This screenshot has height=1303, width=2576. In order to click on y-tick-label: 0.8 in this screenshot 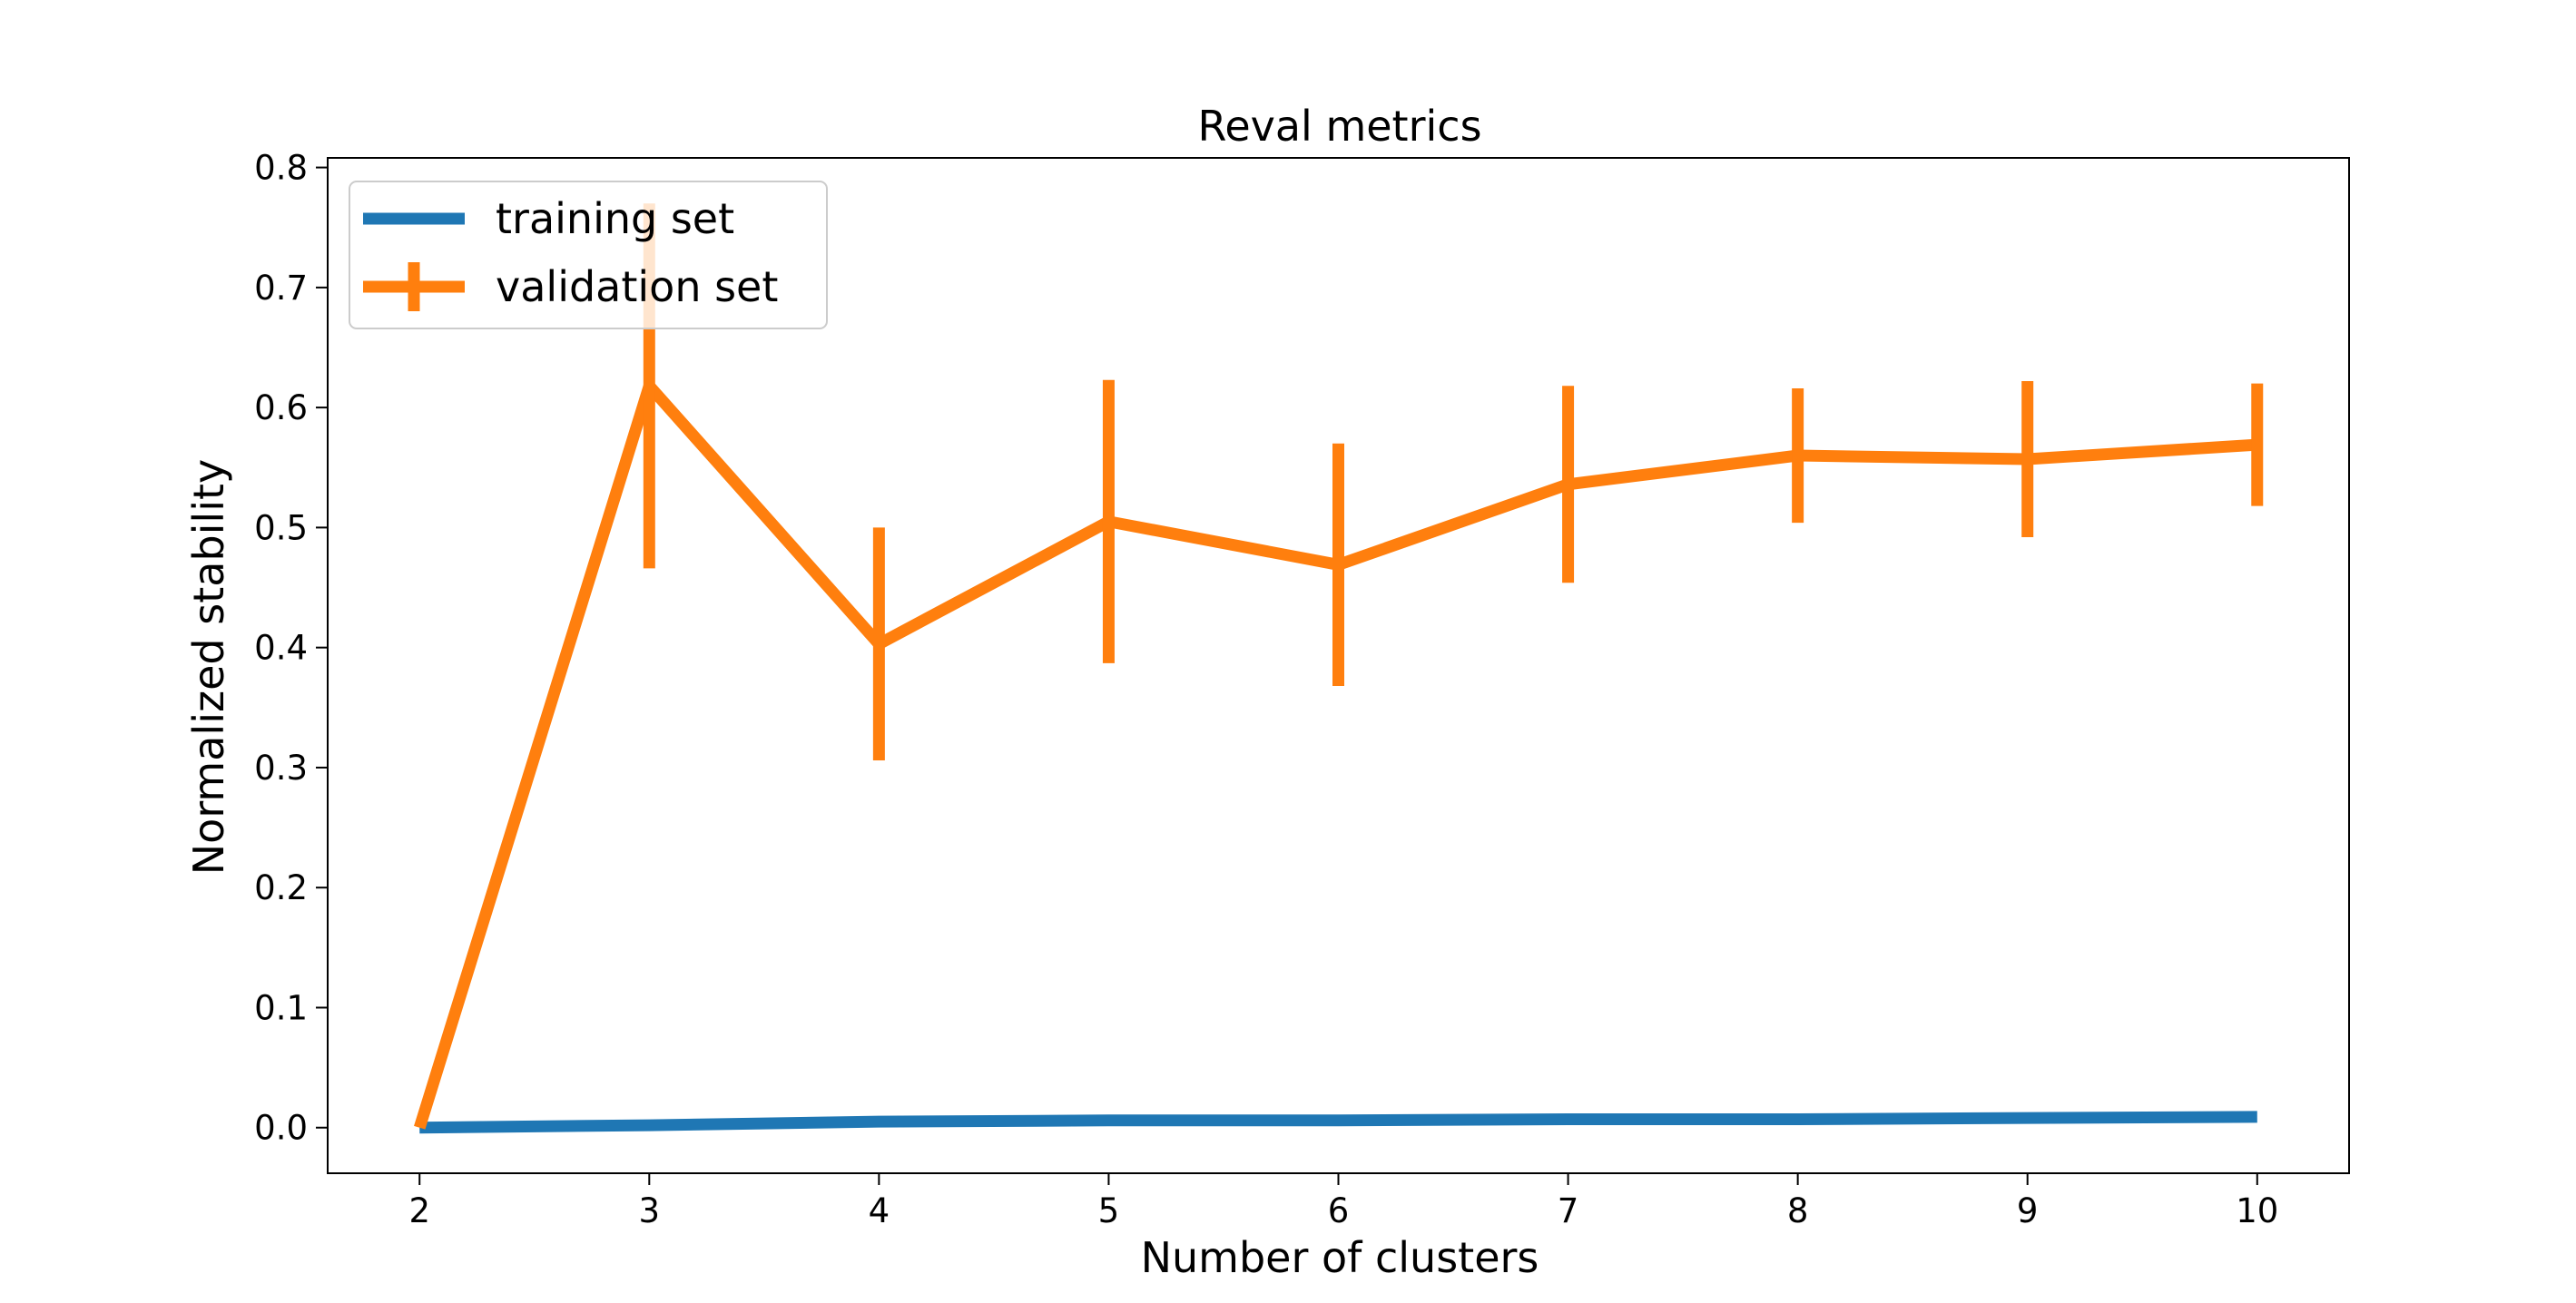, I will do `click(281, 168)`.